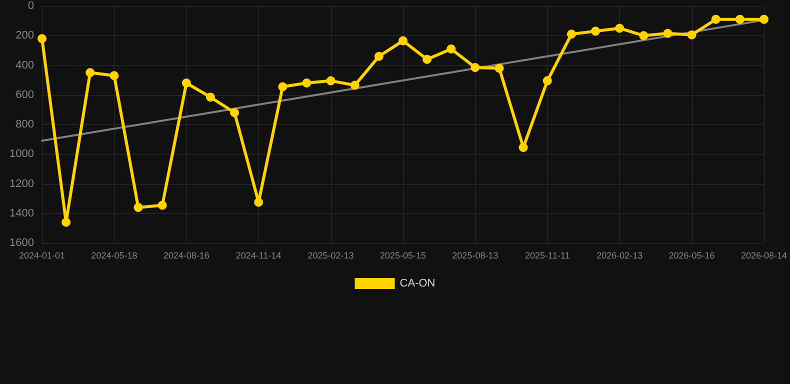  I want to click on x-tick-label: 2026-08-14, so click(764, 255).